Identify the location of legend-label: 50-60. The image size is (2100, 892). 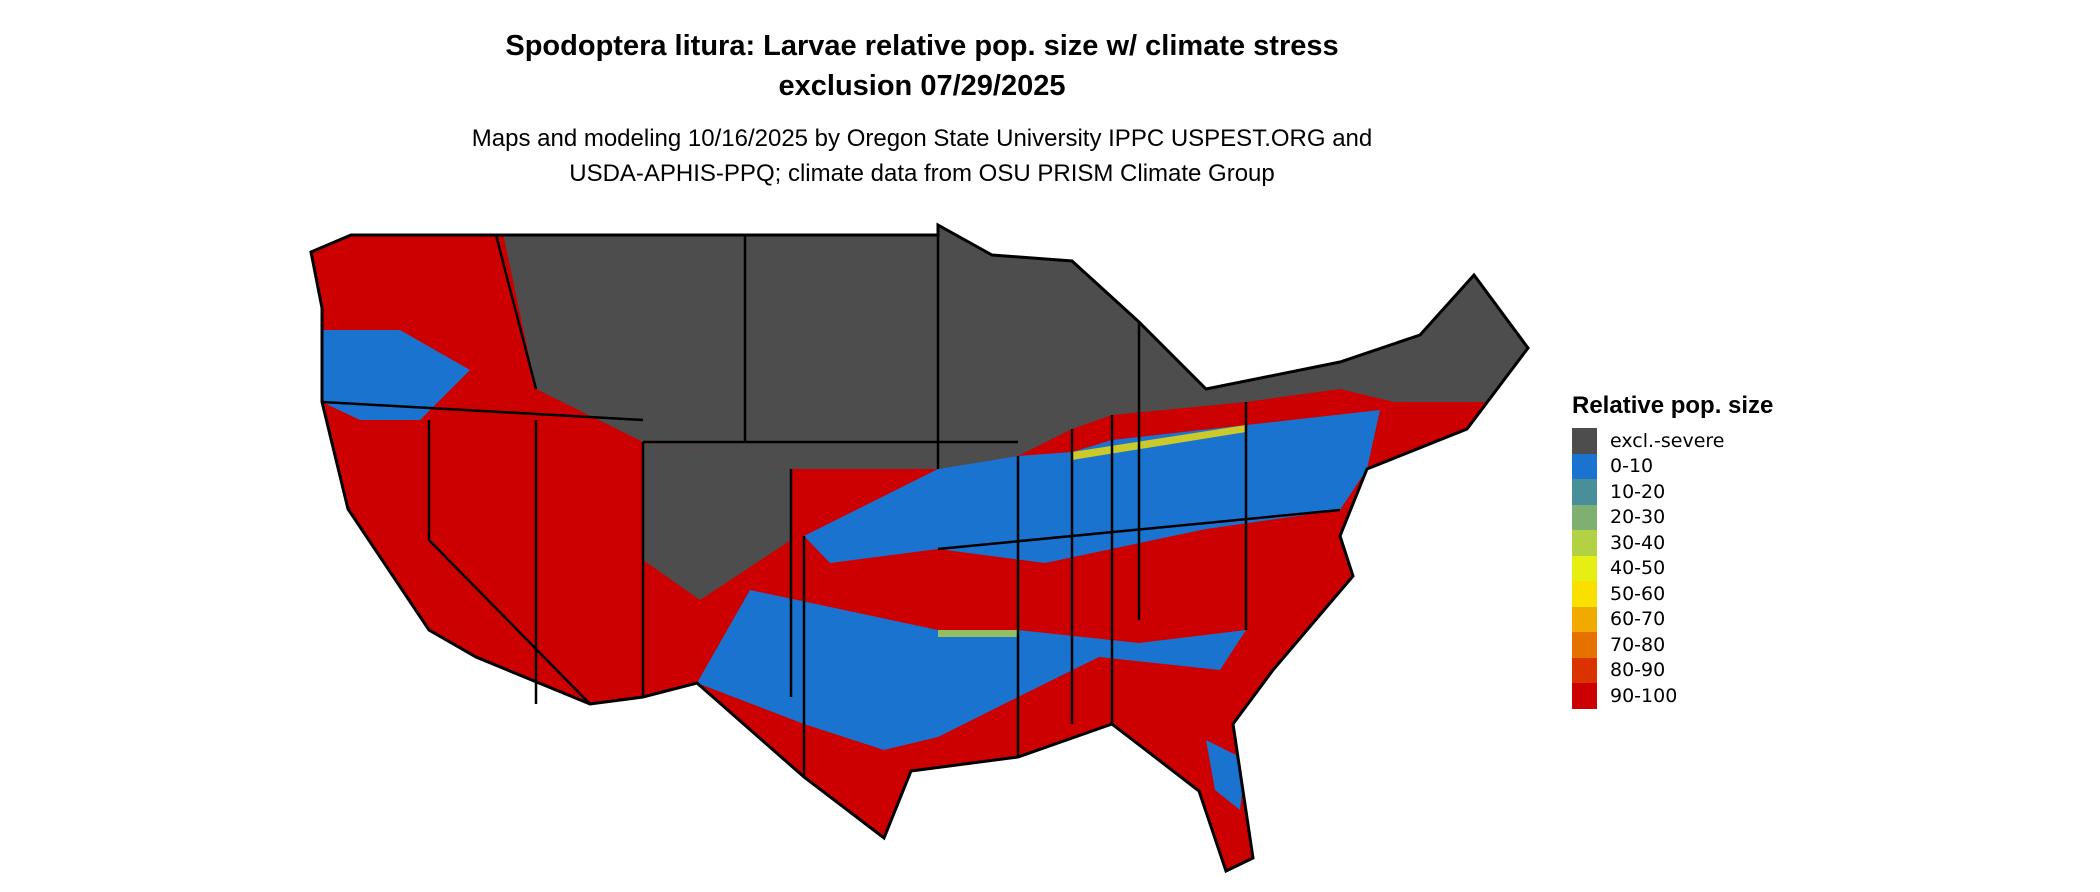
(1638, 593).